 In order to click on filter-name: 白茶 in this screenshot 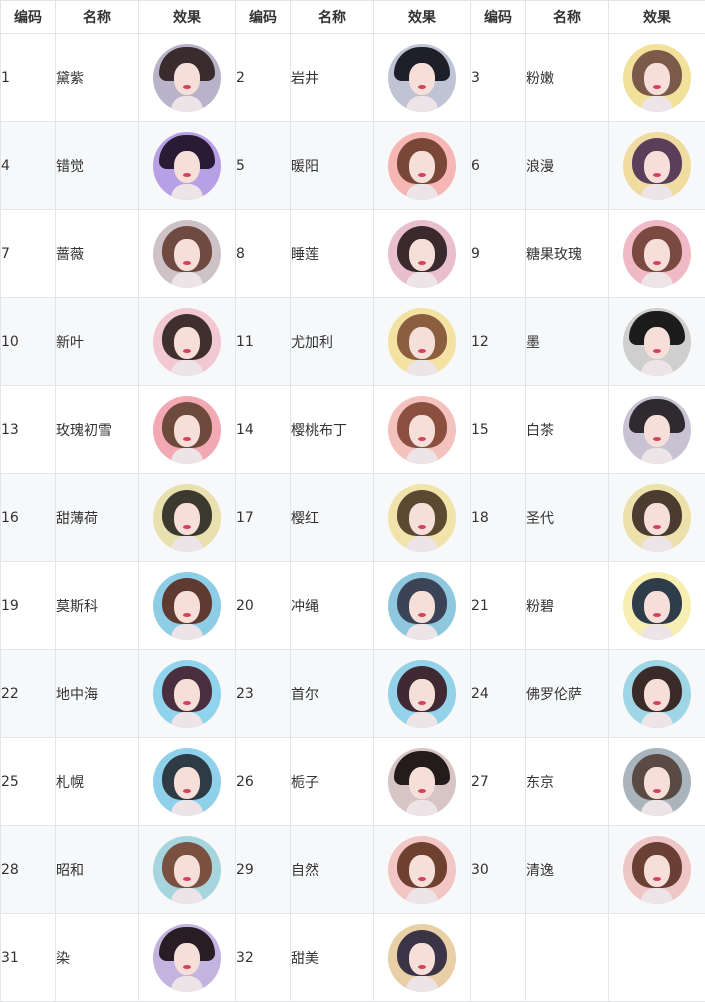, I will do `click(567, 430)`.